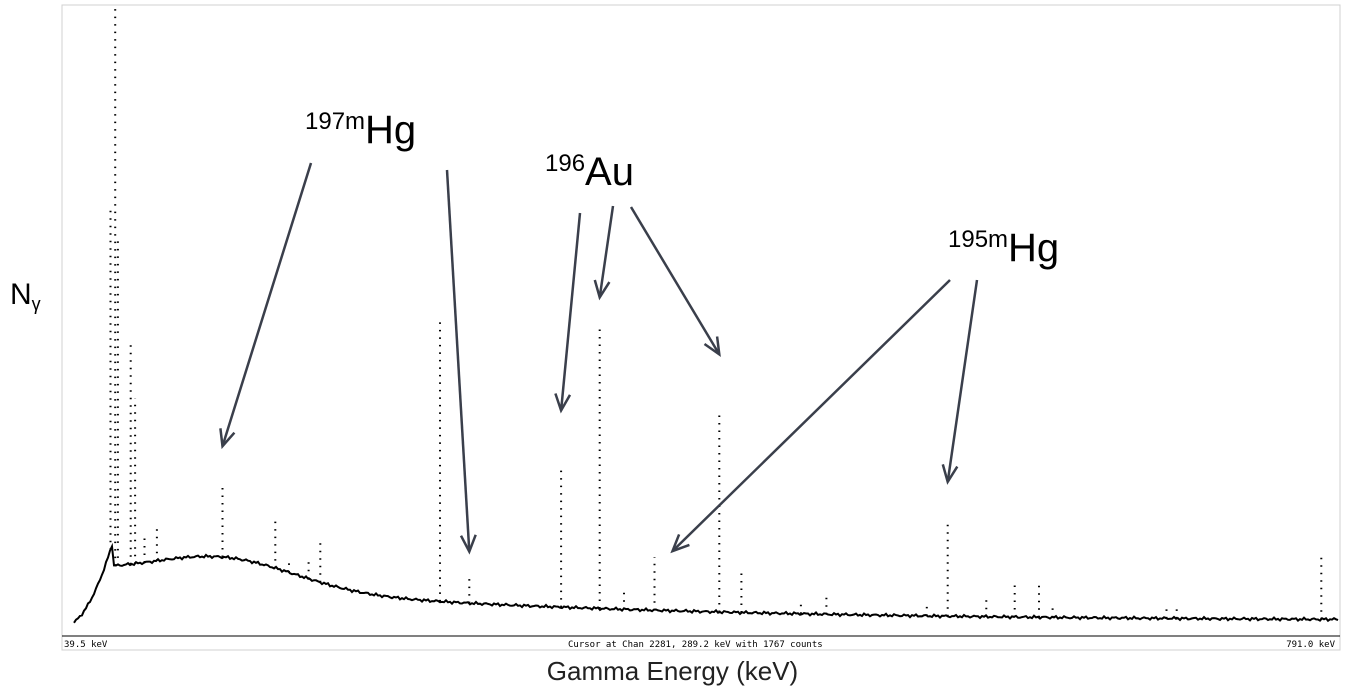 This screenshot has height=696, width=1345. I want to click on annotation-195mHg: 195mHg, so click(1004, 248).